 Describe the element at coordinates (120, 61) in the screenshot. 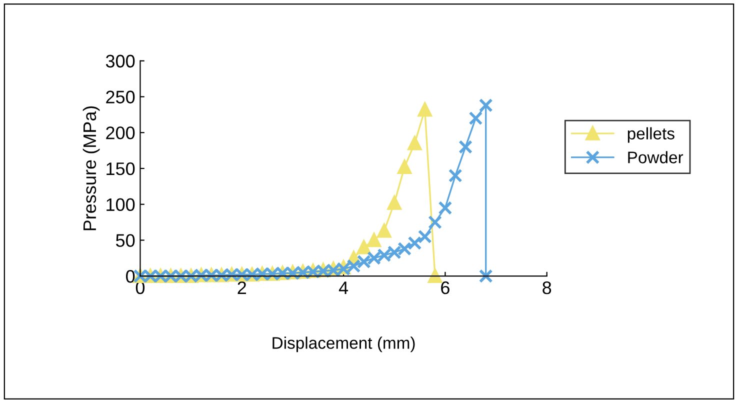

I see `y-tick-label: 300` at that location.